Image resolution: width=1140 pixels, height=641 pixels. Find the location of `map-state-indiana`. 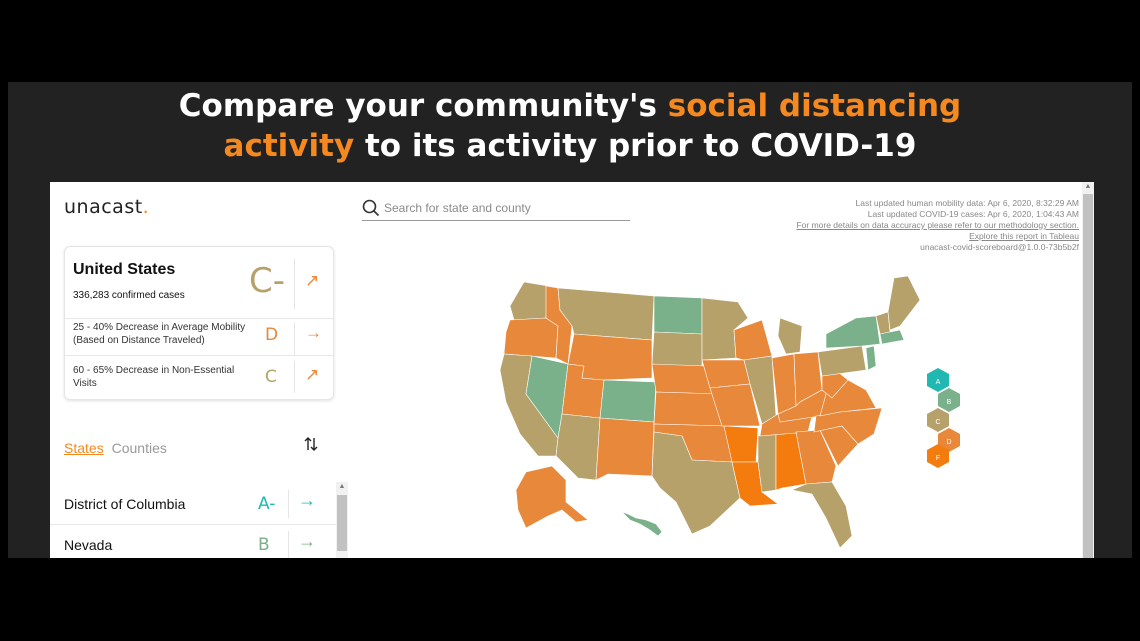

map-state-indiana is located at coordinates (784, 384).